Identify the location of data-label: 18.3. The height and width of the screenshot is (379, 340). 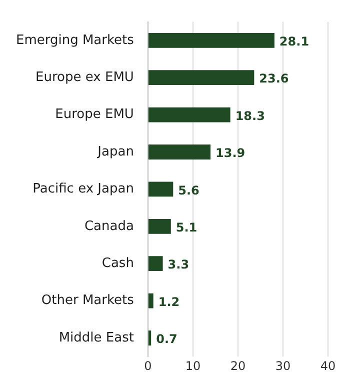
(250, 115).